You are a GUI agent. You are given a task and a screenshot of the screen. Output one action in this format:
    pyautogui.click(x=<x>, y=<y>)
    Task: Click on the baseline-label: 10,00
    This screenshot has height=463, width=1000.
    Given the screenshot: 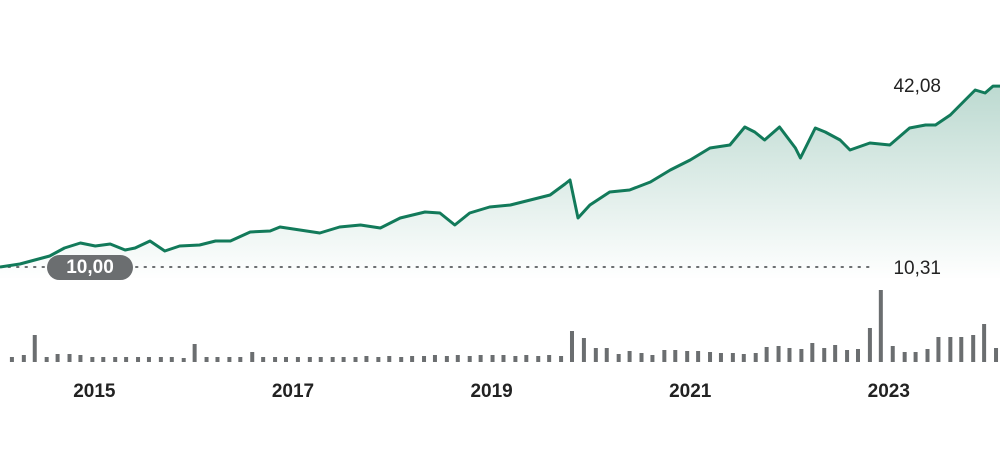 What is the action you would take?
    pyautogui.click(x=90, y=267)
    